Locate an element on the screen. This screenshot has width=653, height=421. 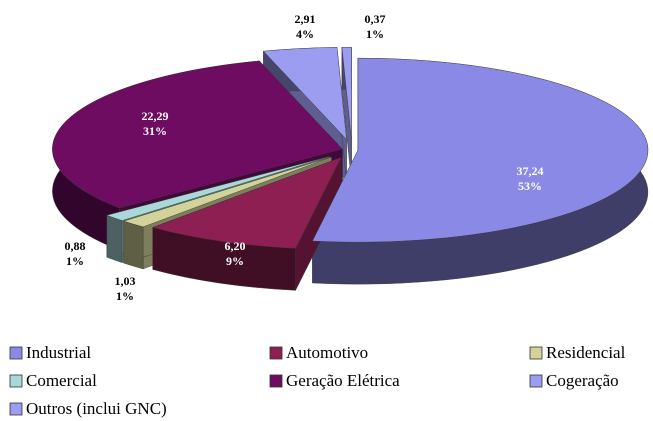
legend-label: Automotivo is located at coordinates (327, 352).